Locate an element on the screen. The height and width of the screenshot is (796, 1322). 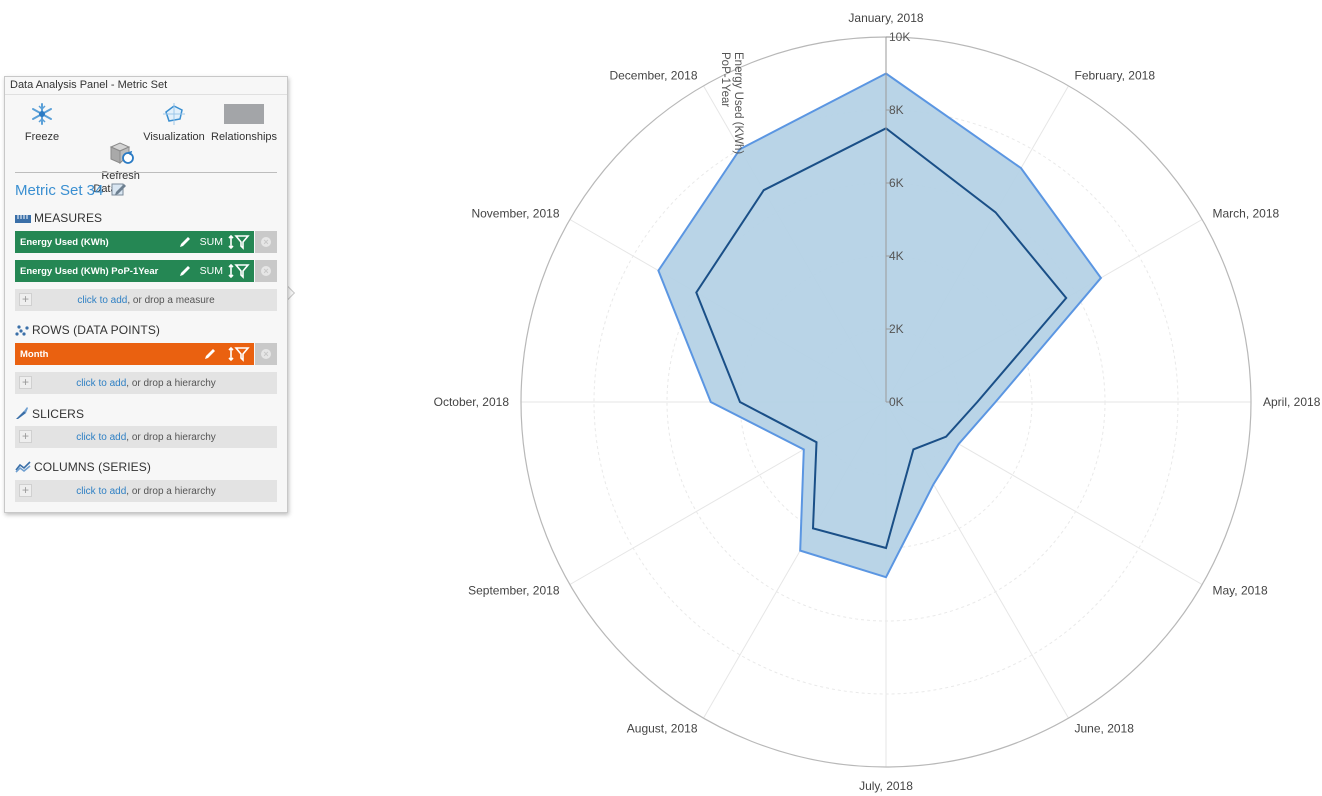
category-label: March, 2018 is located at coordinates (1246, 214).